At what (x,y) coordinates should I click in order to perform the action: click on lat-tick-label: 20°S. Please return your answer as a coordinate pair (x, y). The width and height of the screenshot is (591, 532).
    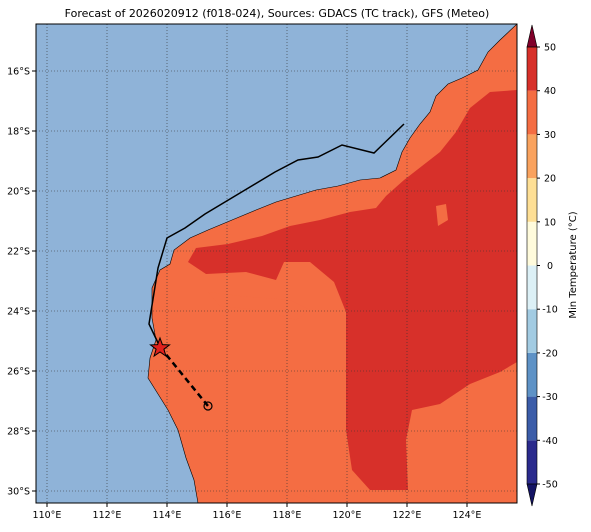
    Looking at the image, I should click on (18, 192).